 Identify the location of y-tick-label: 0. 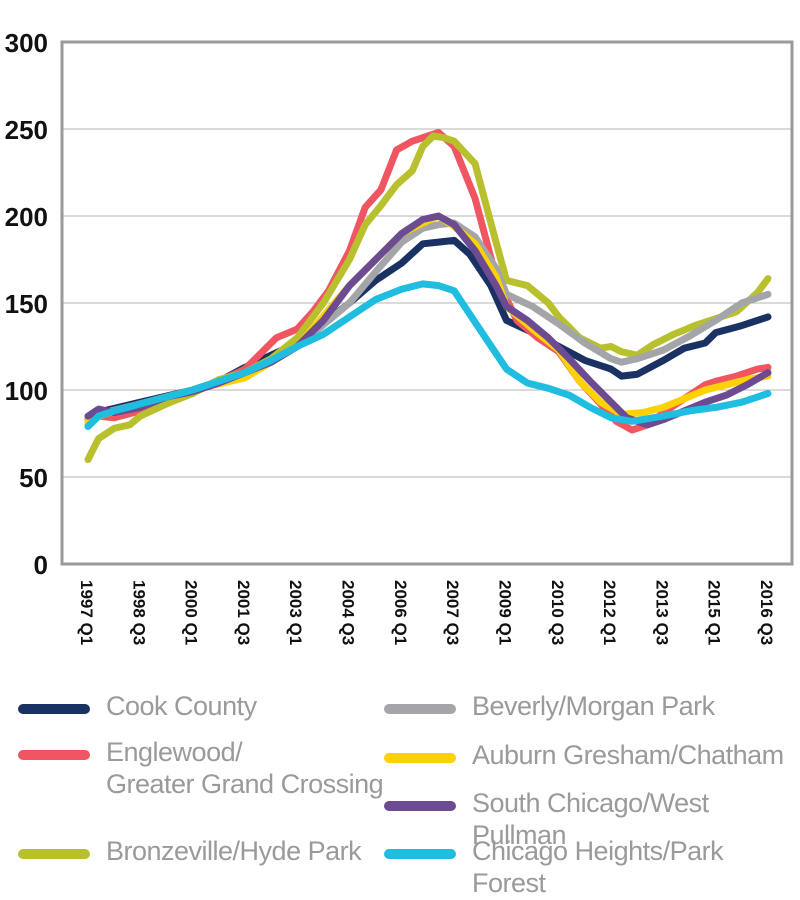
(41, 565).